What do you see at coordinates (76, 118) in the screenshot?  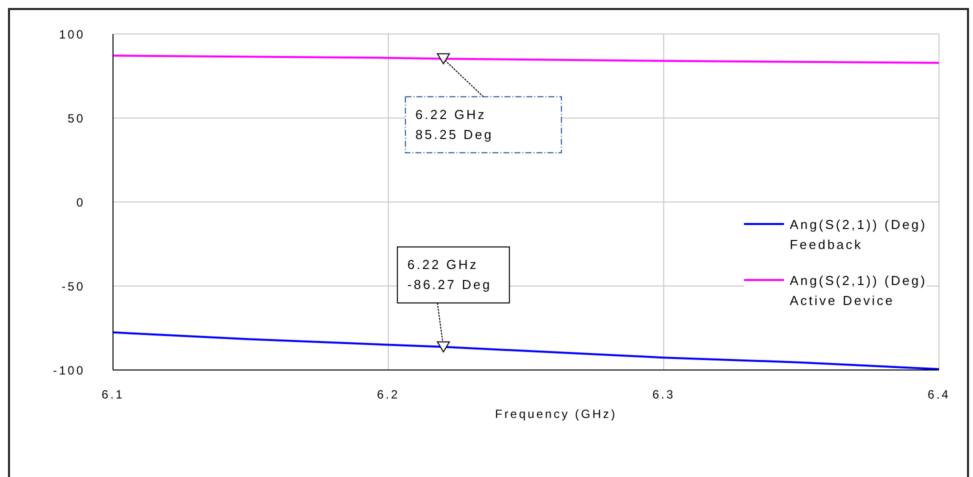 I see `y-tick-label: 50` at bounding box center [76, 118].